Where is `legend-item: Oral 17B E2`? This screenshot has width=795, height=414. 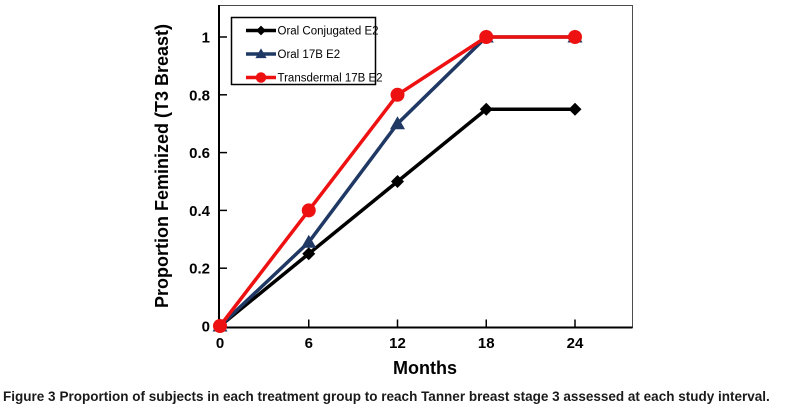 legend-item: Oral 17B E2 is located at coordinates (293, 54).